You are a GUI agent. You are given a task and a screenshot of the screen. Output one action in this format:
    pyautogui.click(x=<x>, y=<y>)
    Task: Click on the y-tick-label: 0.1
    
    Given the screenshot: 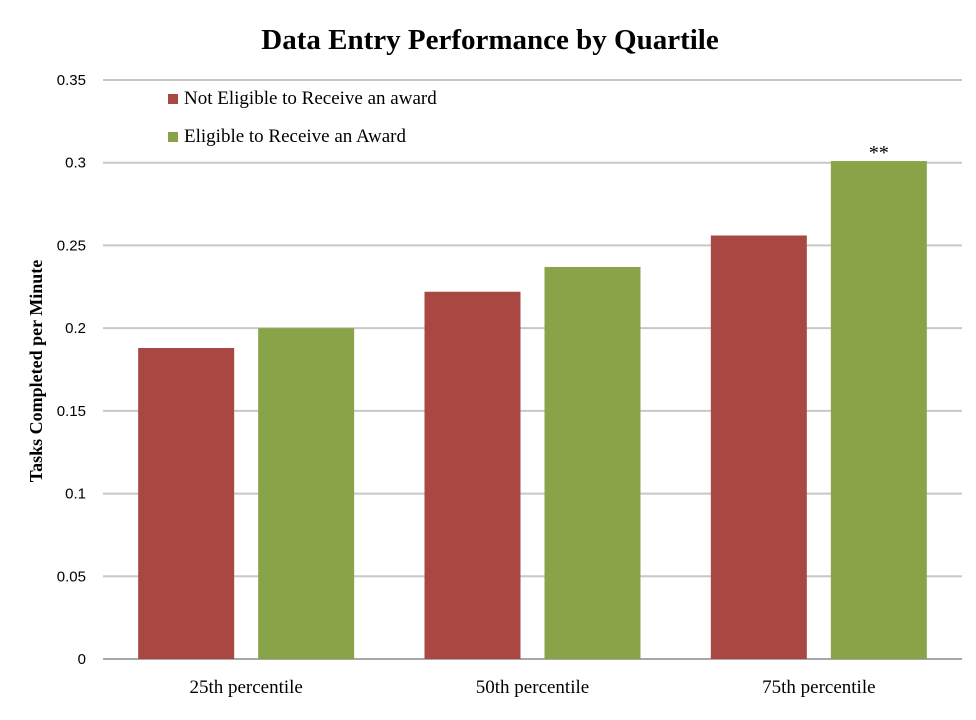 What is the action you would take?
    pyautogui.click(x=75, y=494)
    